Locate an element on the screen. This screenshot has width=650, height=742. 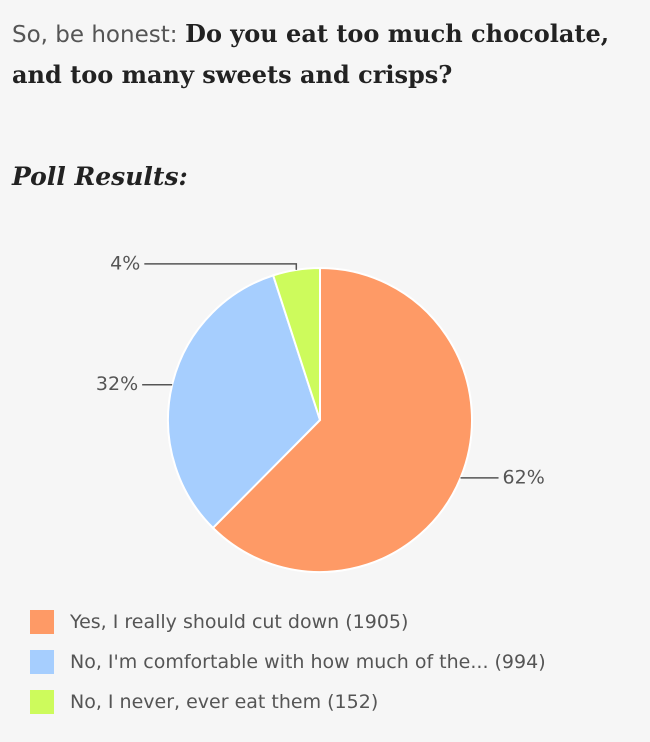
slice-label-yes: 62% is located at coordinates (524, 477).